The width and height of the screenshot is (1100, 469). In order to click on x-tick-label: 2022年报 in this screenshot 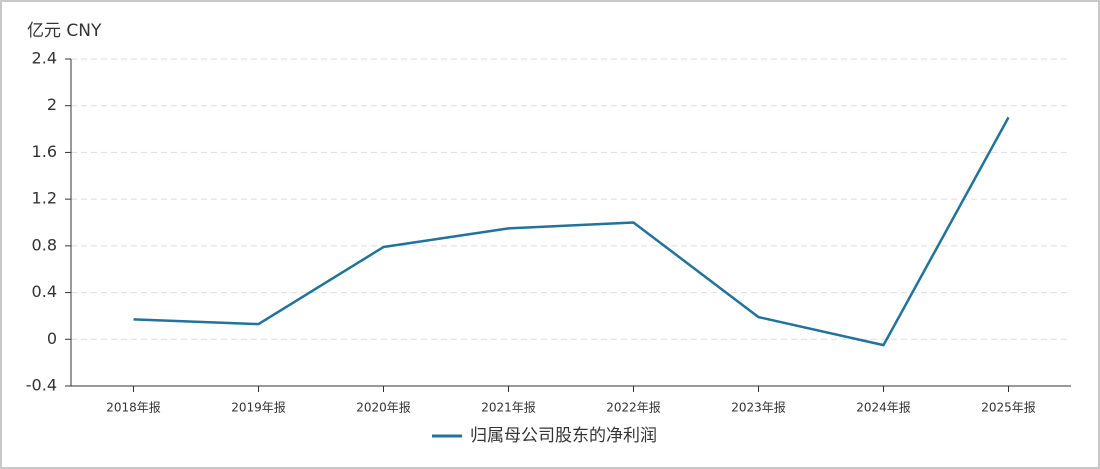, I will do `click(633, 407)`.